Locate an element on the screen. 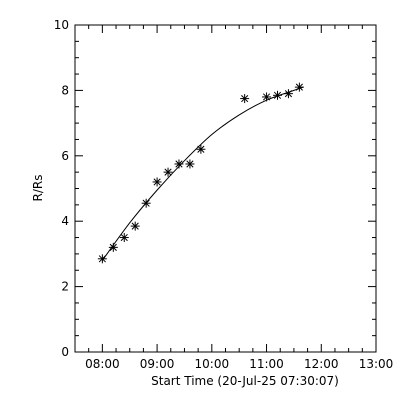 The width and height of the screenshot is (400, 400). x-tick-label: 12:00 is located at coordinates (321, 364).